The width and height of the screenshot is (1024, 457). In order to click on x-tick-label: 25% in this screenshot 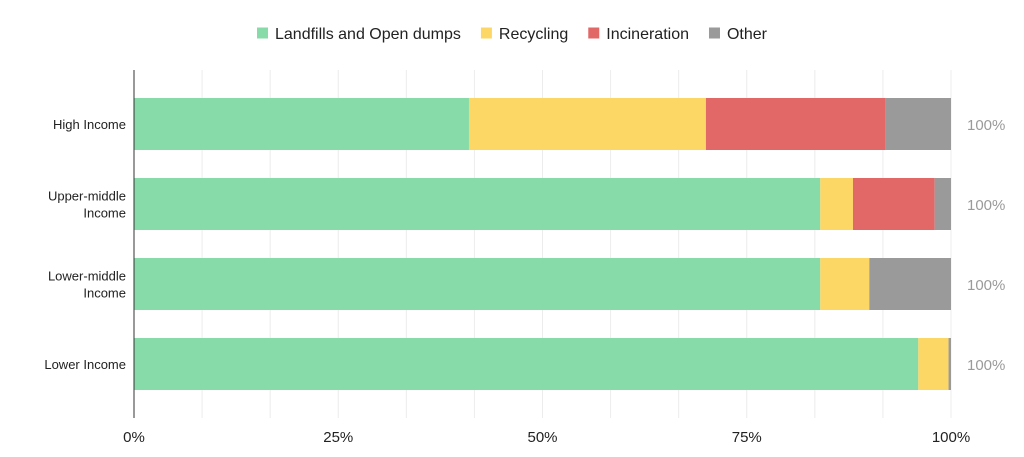, I will do `click(338, 437)`.